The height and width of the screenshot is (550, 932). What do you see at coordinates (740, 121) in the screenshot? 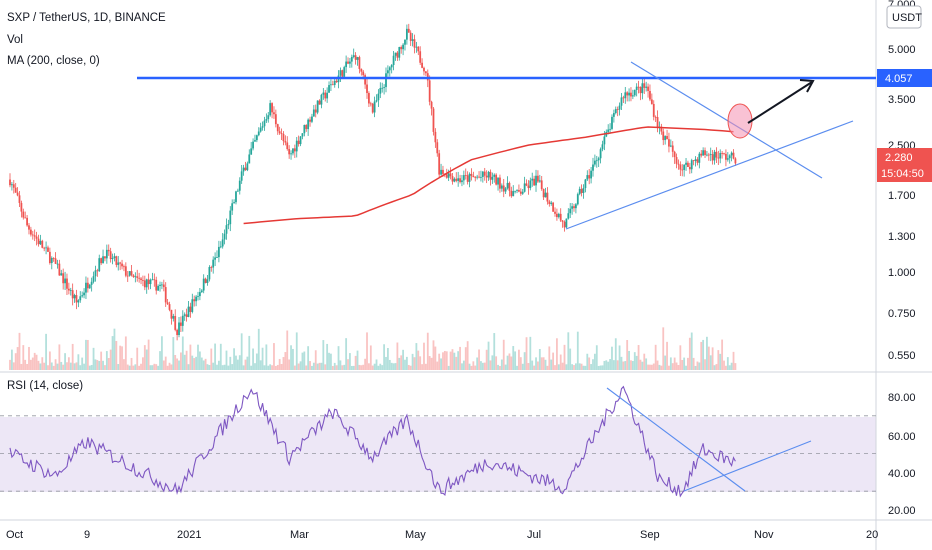
I see `breakout-highlight` at bounding box center [740, 121].